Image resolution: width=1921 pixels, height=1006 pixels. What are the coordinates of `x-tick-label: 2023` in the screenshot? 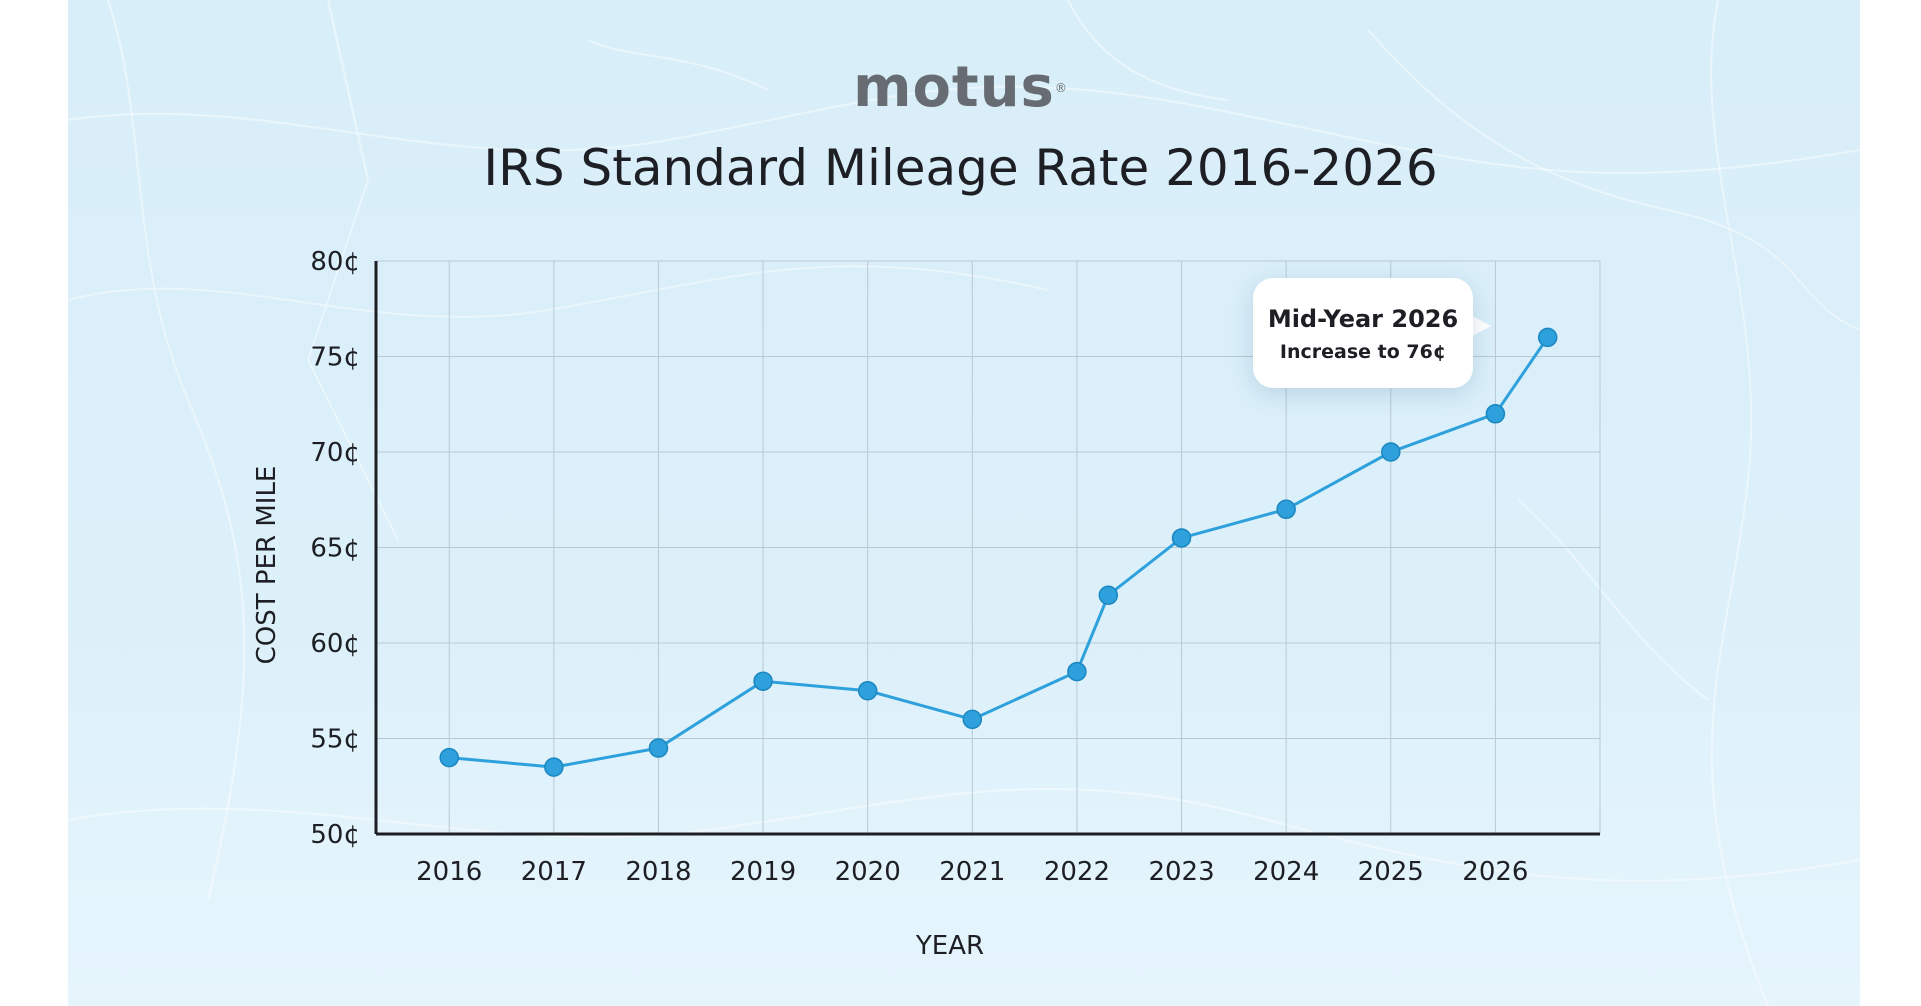 It's located at (1181, 872).